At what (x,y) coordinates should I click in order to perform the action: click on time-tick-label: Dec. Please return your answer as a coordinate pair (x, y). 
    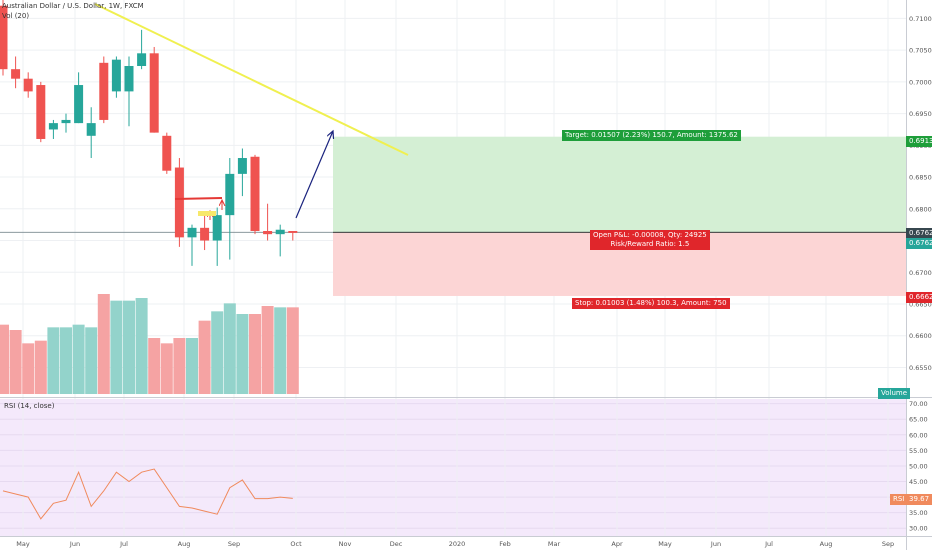
    Looking at the image, I should click on (396, 544).